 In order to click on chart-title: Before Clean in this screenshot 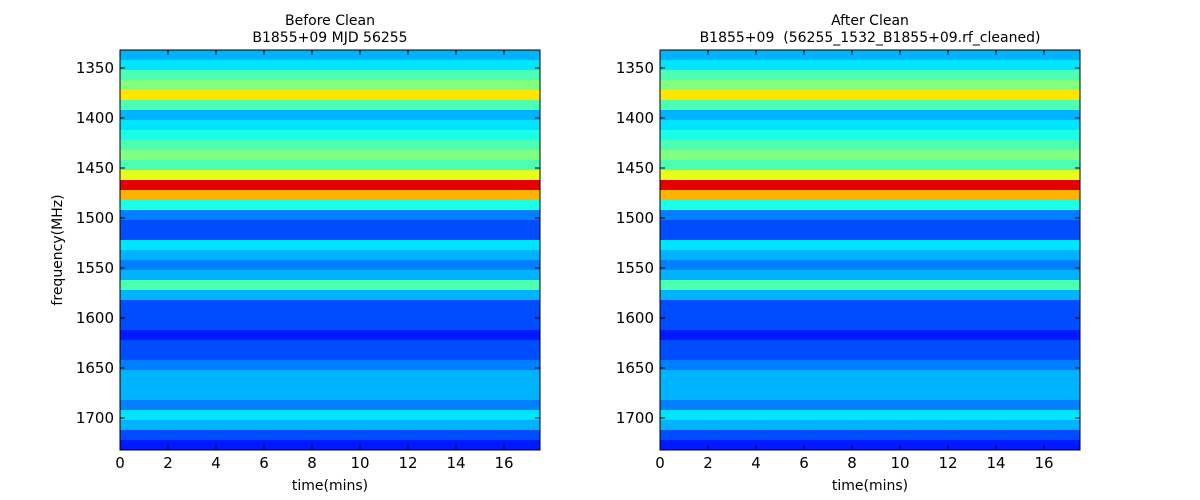, I will do `click(330, 21)`.